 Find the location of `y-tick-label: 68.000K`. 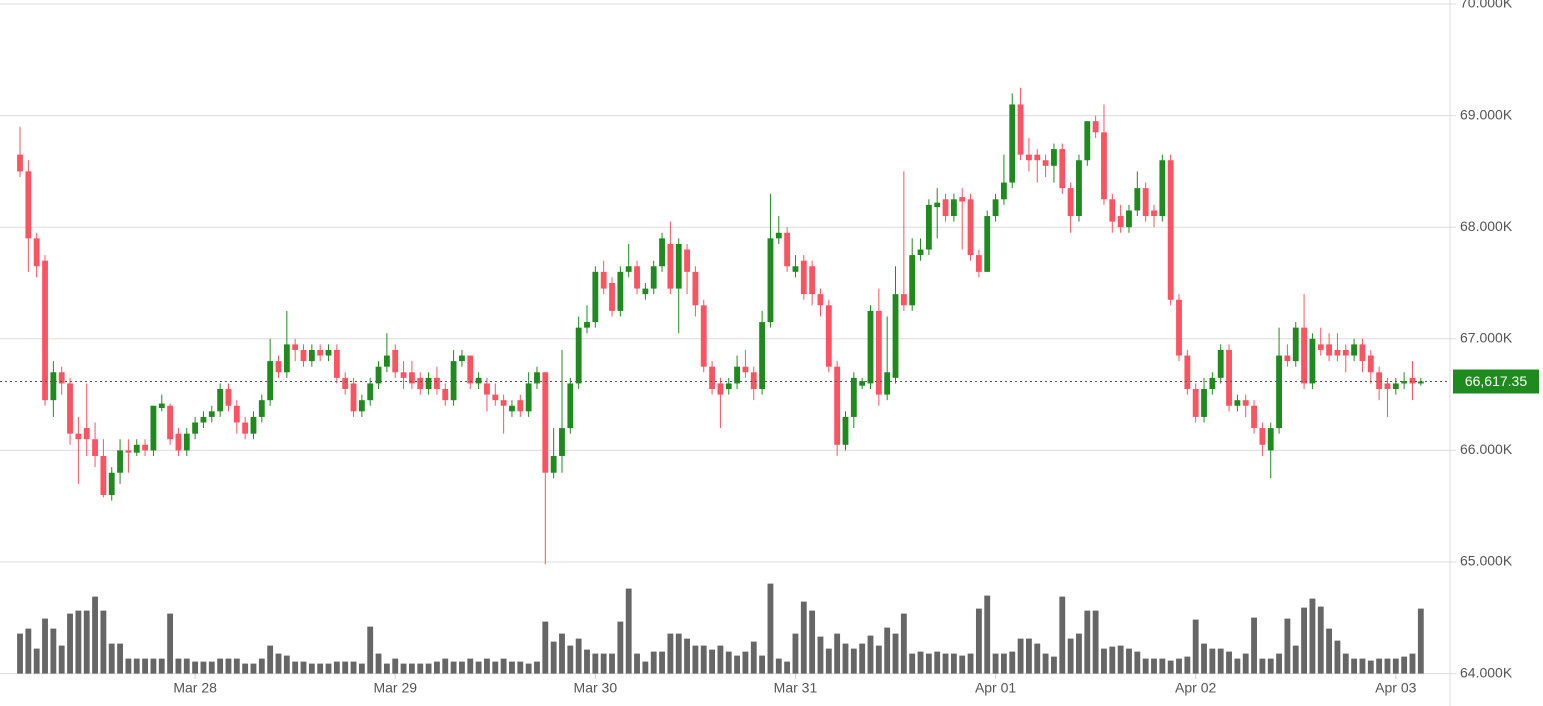

y-tick-label: 68.000K is located at coordinates (1486, 226).